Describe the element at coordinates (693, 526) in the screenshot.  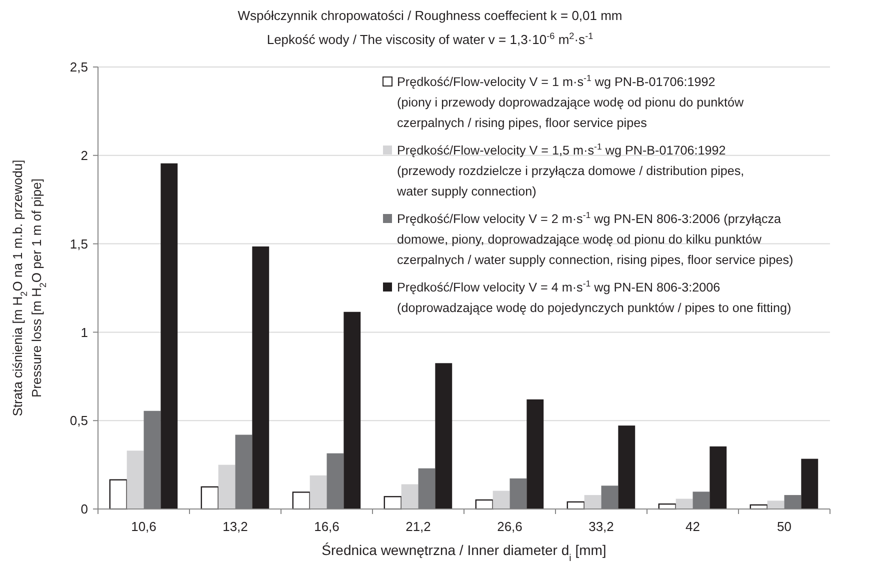
I see `x-tick-label: 42` at that location.